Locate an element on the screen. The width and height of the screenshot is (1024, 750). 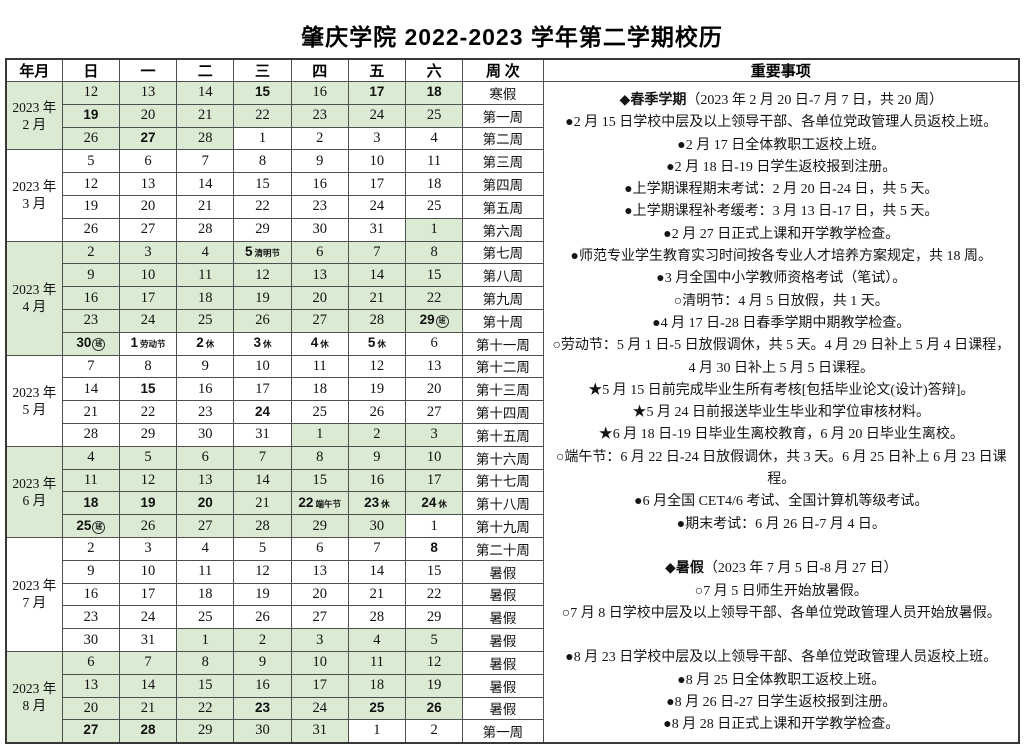
day-number: 25 is located at coordinates (319, 411).